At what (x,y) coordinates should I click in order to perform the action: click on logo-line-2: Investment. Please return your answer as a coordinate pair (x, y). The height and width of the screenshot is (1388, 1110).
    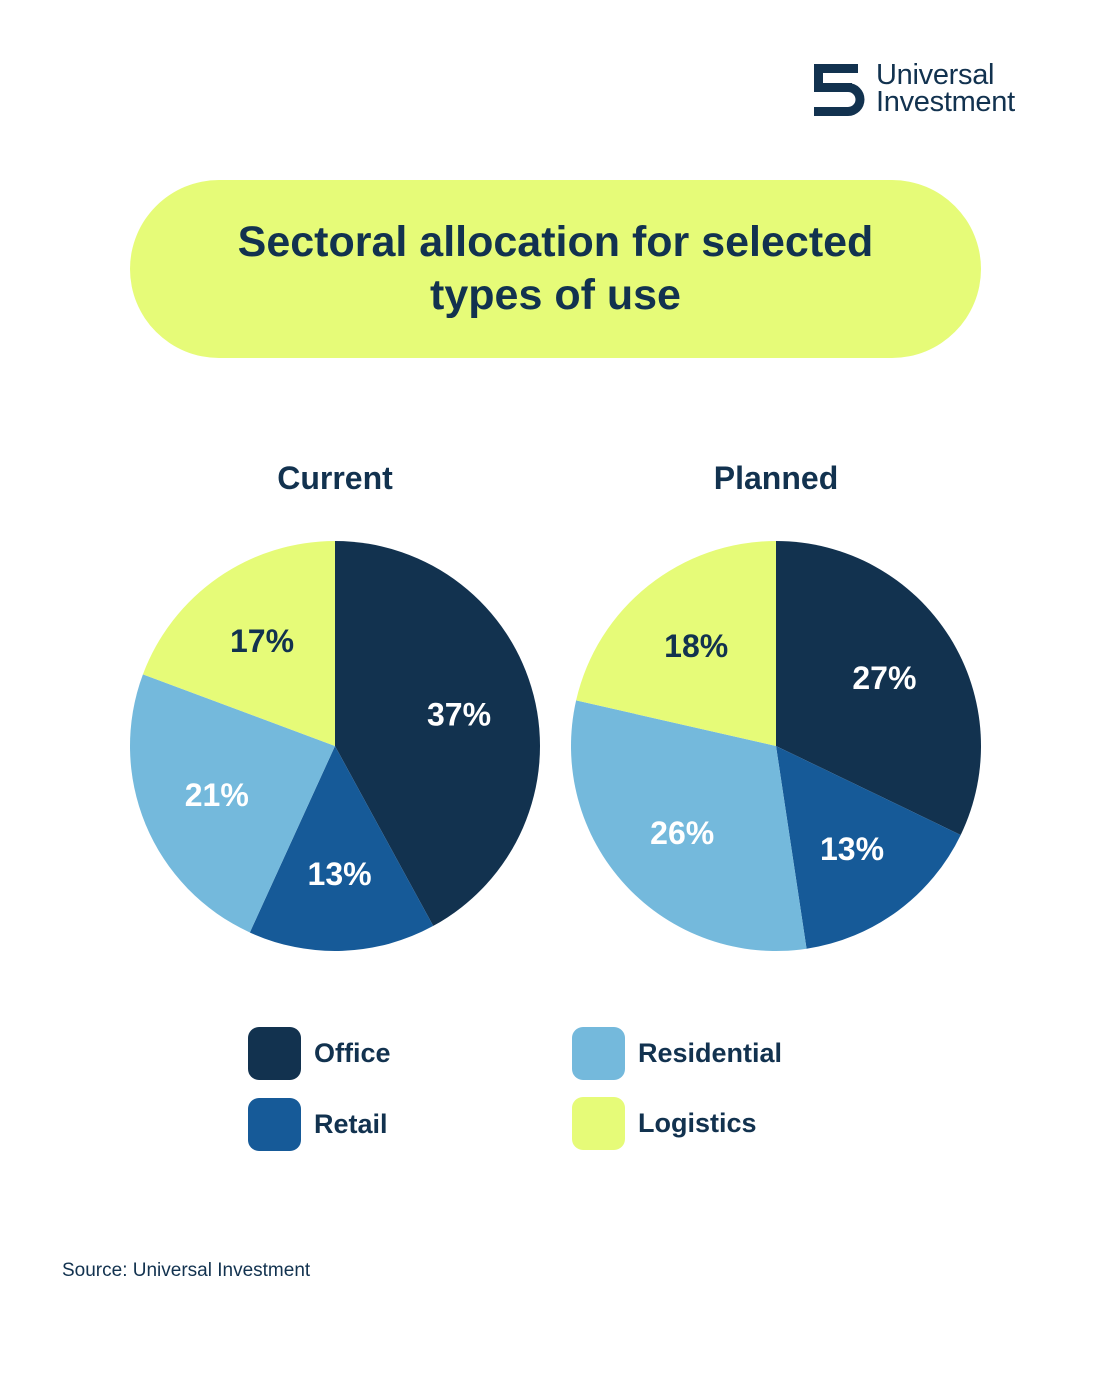
    Looking at the image, I should click on (945, 102).